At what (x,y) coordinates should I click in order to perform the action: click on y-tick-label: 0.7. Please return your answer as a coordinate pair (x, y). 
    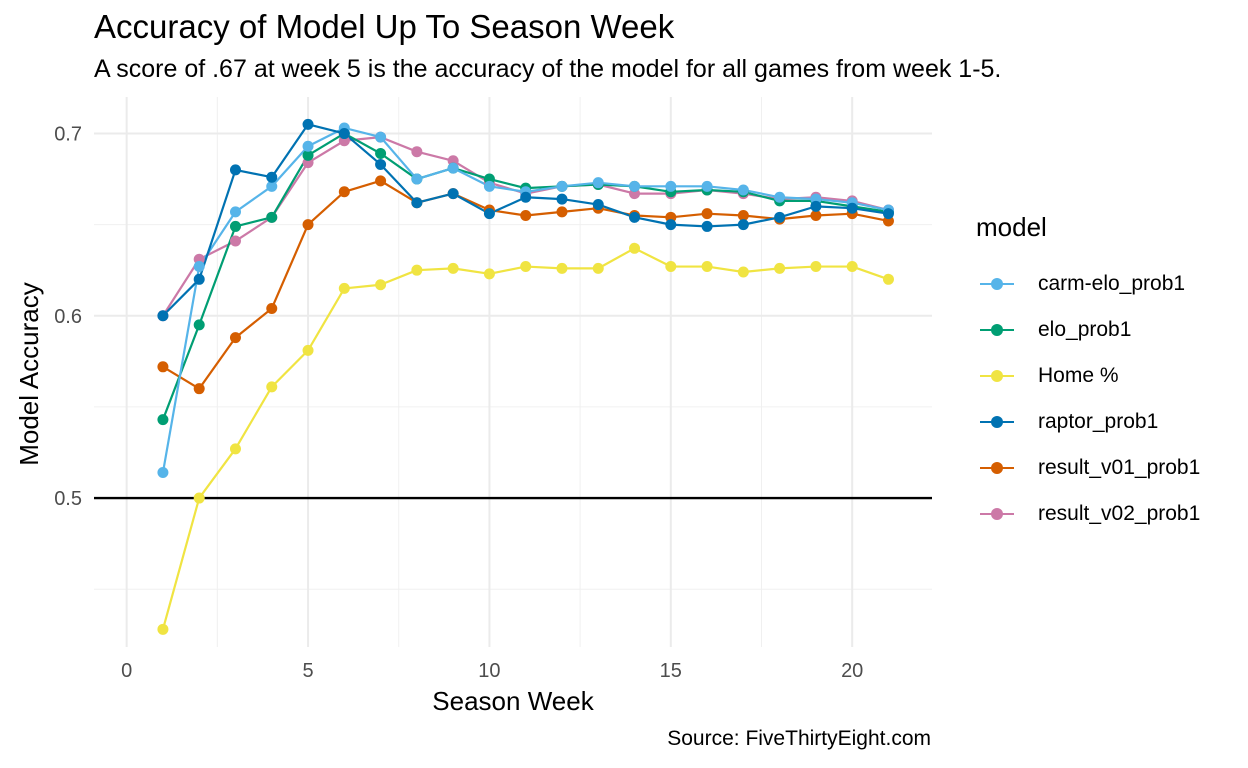
    Looking at the image, I should click on (68, 134).